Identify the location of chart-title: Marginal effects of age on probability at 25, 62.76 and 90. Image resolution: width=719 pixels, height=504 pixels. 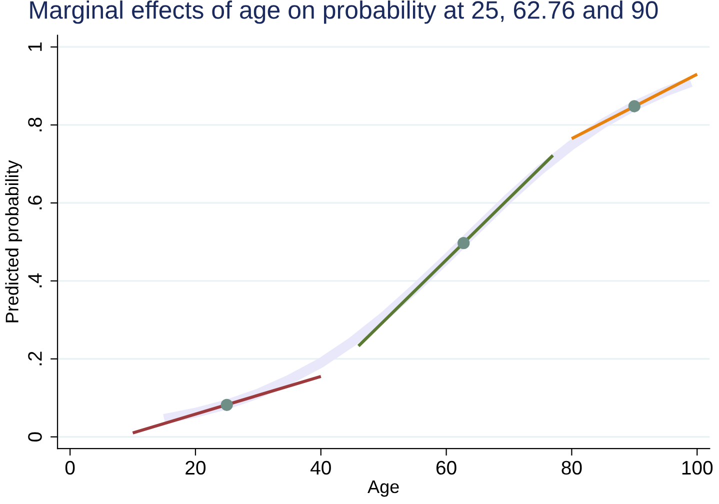
(344, 12).